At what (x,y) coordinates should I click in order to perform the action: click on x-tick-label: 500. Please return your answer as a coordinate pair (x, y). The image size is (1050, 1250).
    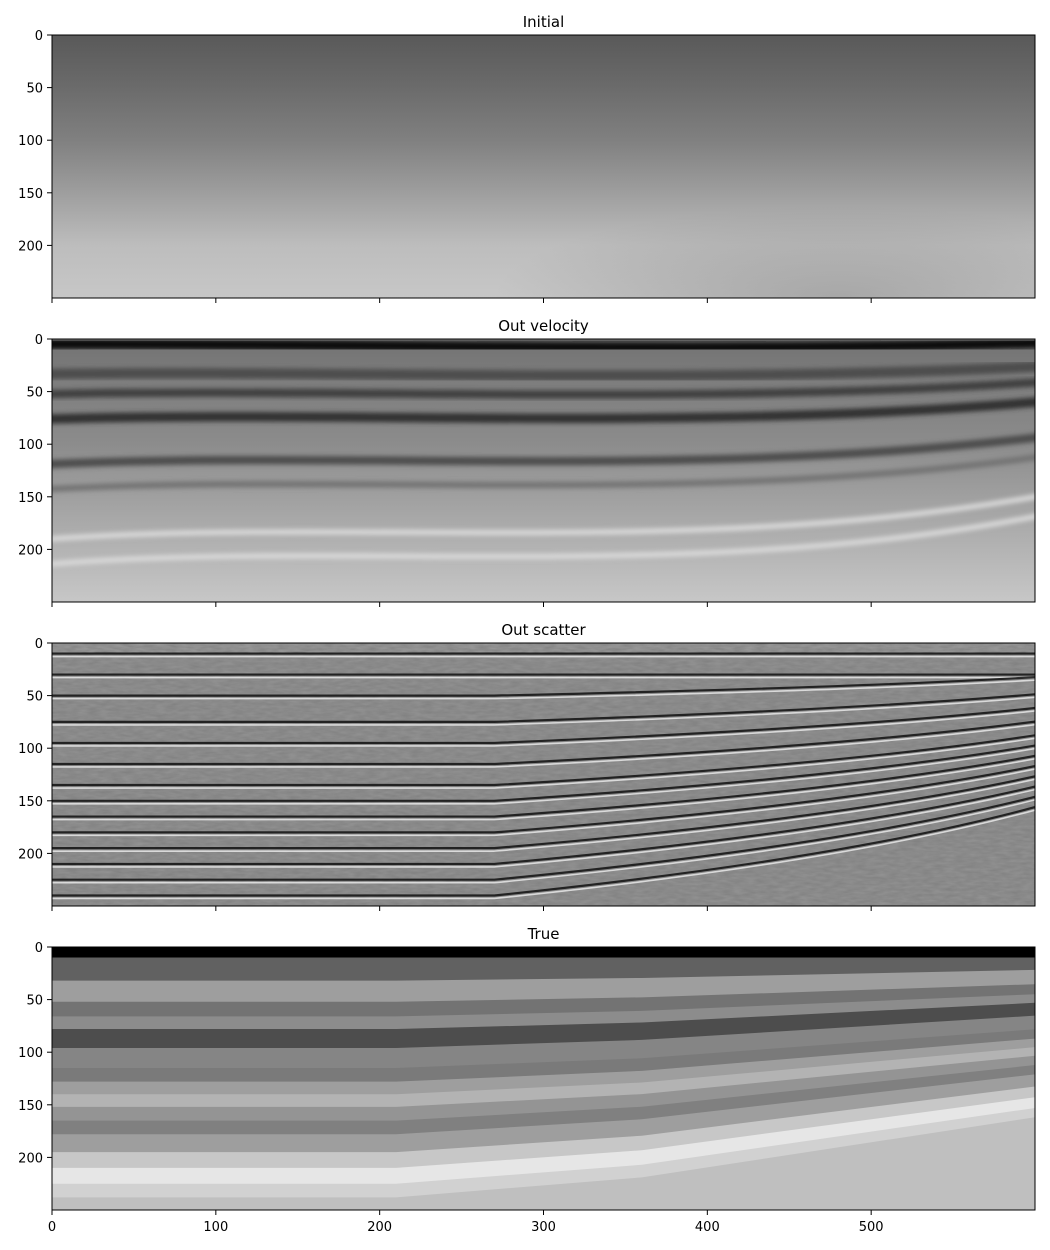
    Looking at the image, I should click on (871, 1227).